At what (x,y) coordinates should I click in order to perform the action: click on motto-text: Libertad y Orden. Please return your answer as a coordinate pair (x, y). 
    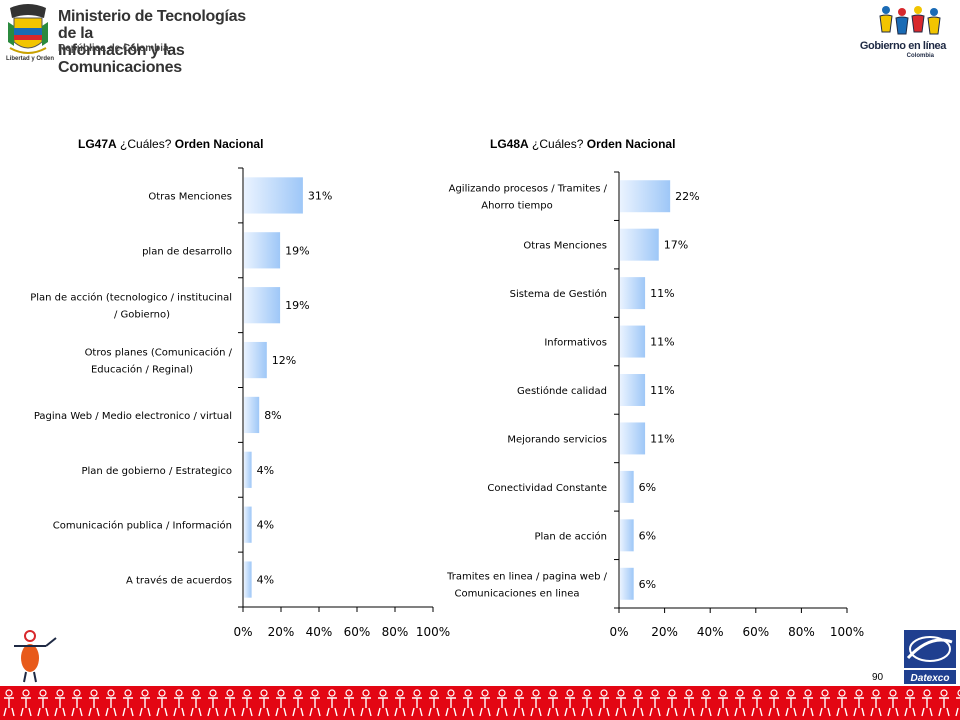
    Looking at the image, I should click on (30, 59).